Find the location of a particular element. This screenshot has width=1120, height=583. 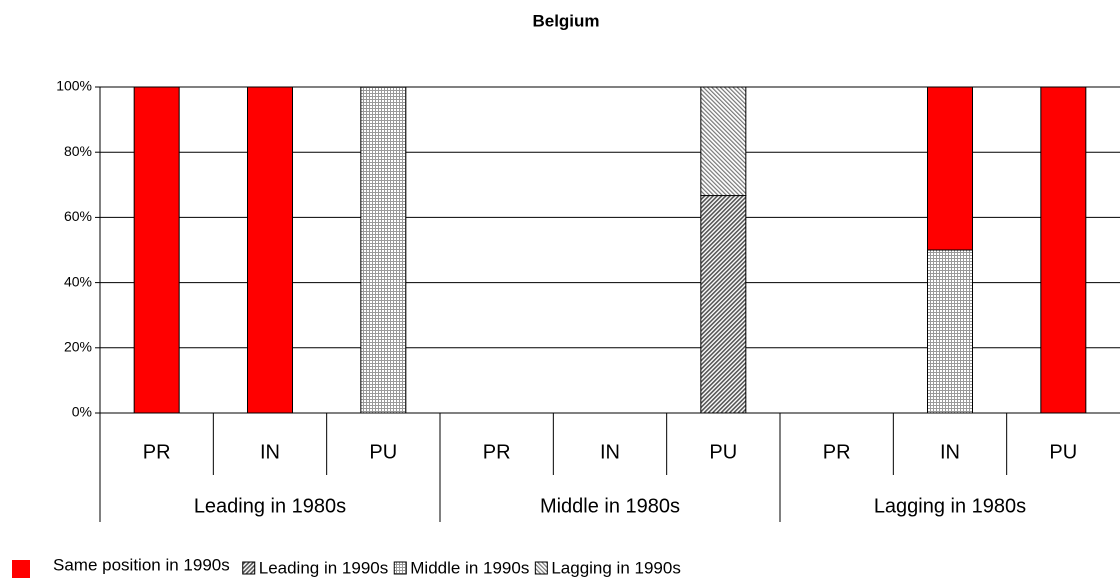

legend-label: Same position in 1990s is located at coordinates (141, 564).